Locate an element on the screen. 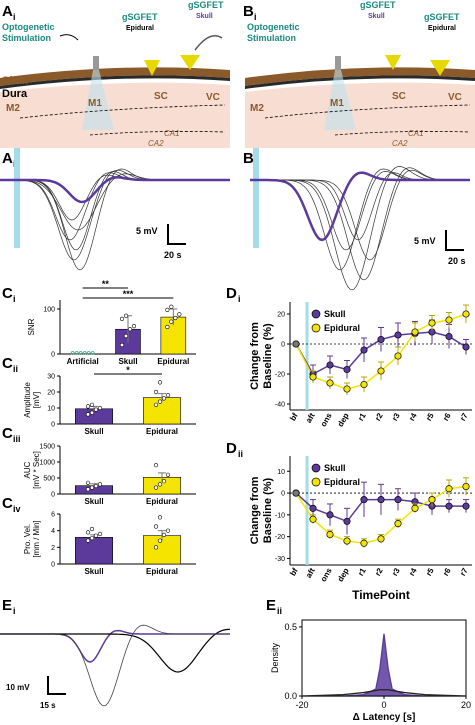 The height and width of the screenshot is (725, 475). density-skull is located at coordinates (384, 665).